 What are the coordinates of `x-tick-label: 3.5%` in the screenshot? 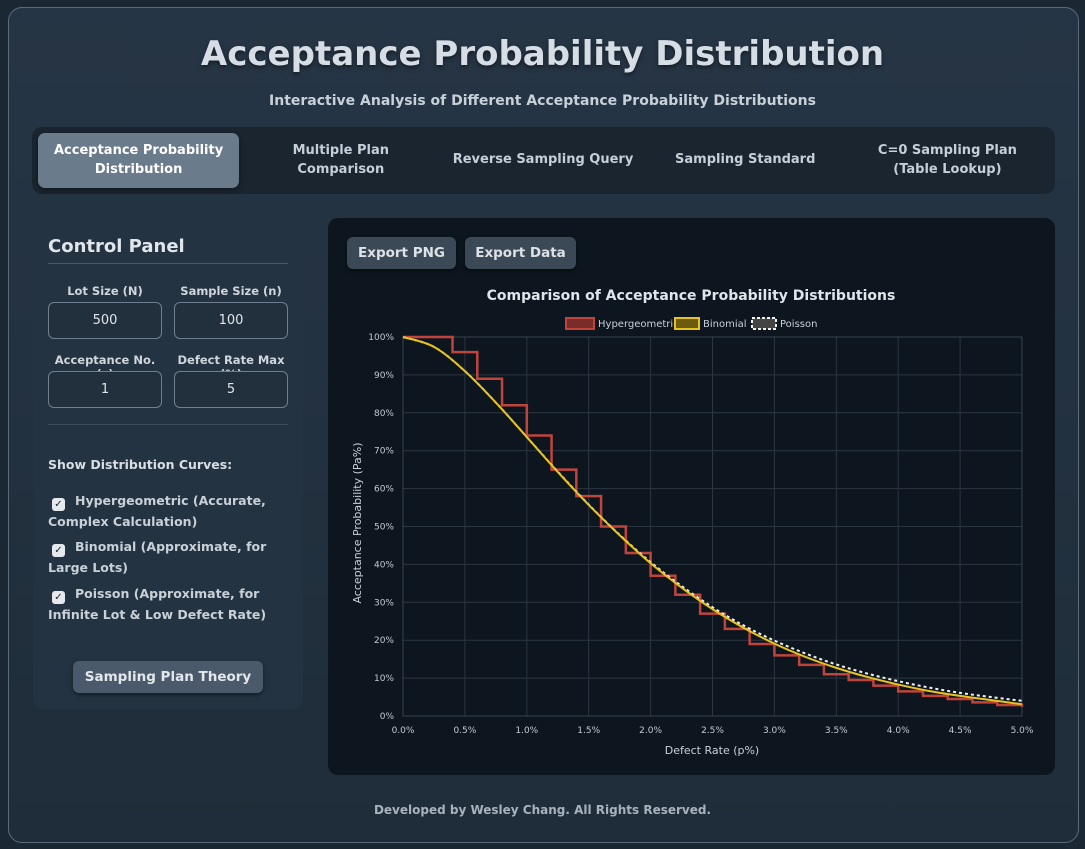 It's located at (836, 731).